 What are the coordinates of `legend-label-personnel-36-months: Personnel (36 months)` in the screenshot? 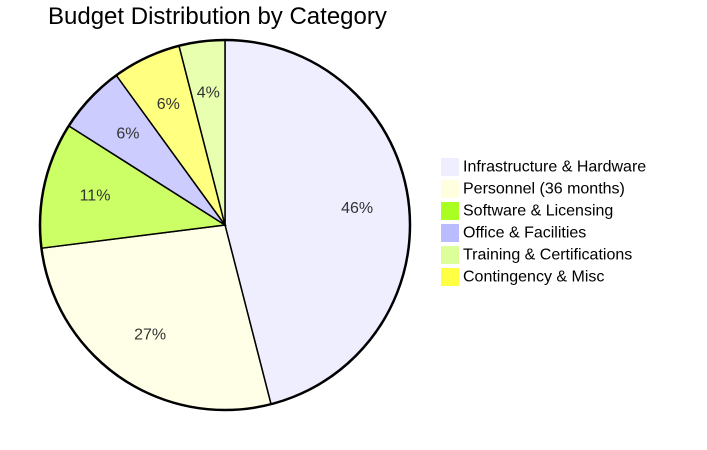 It's located at (544, 189).